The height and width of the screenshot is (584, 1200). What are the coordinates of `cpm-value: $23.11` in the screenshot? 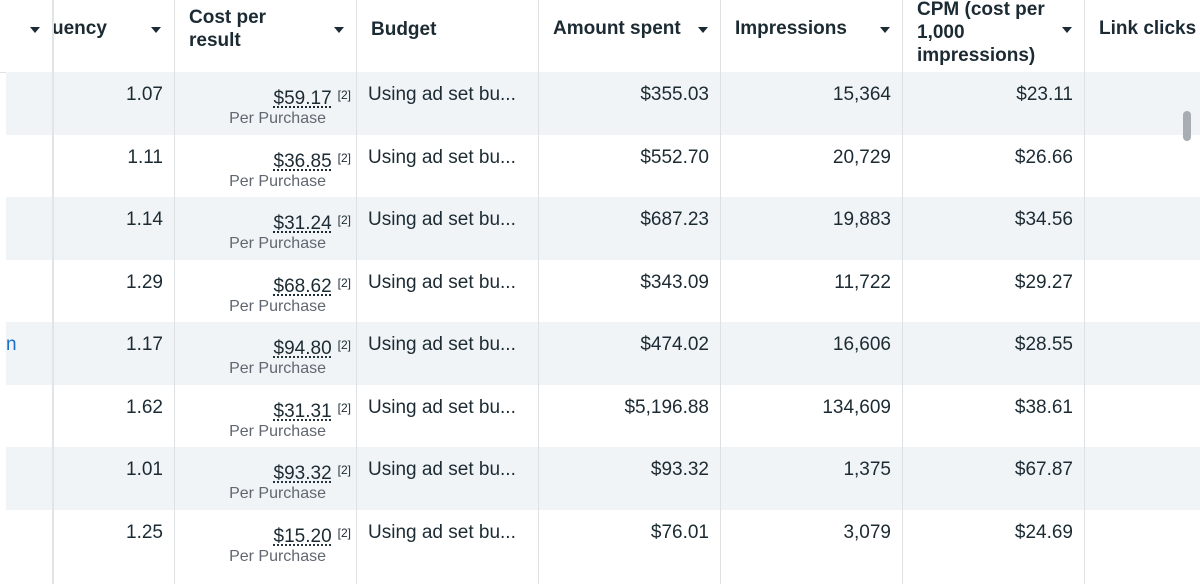 It's located at (1044, 94).